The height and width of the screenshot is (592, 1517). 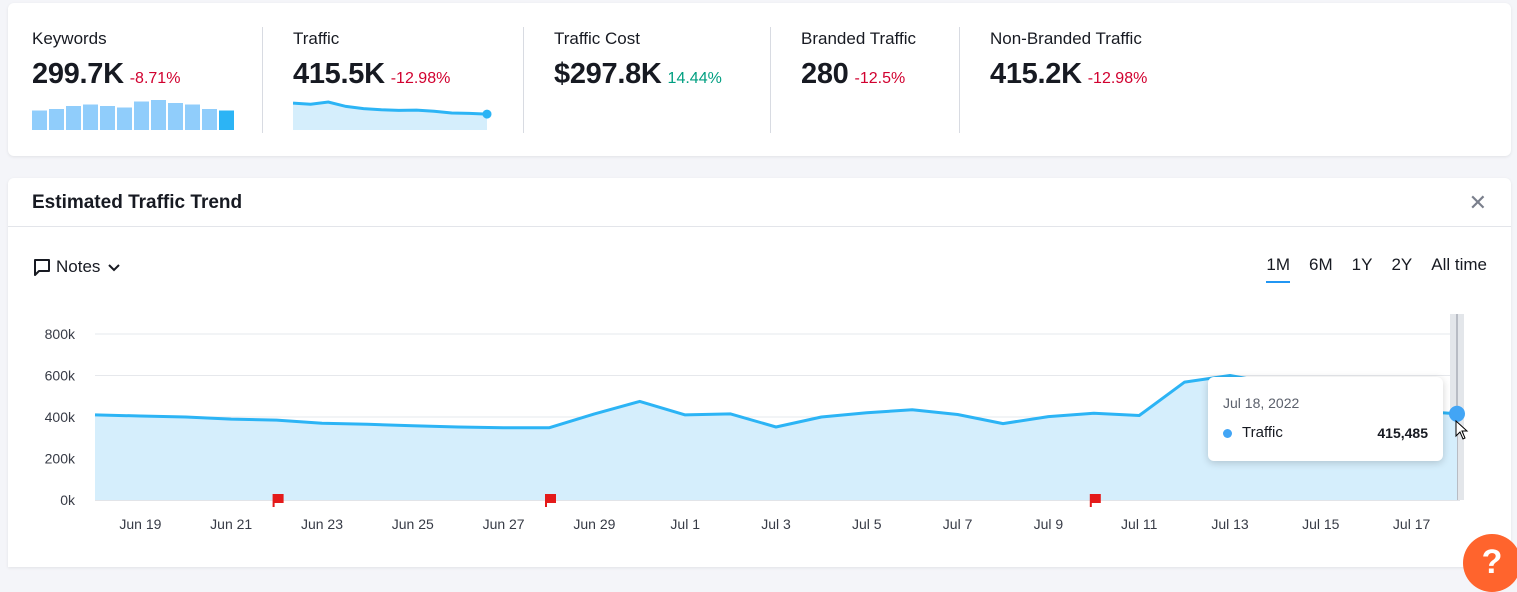 I want to click on traffic-line, so click(x=776, y=402).